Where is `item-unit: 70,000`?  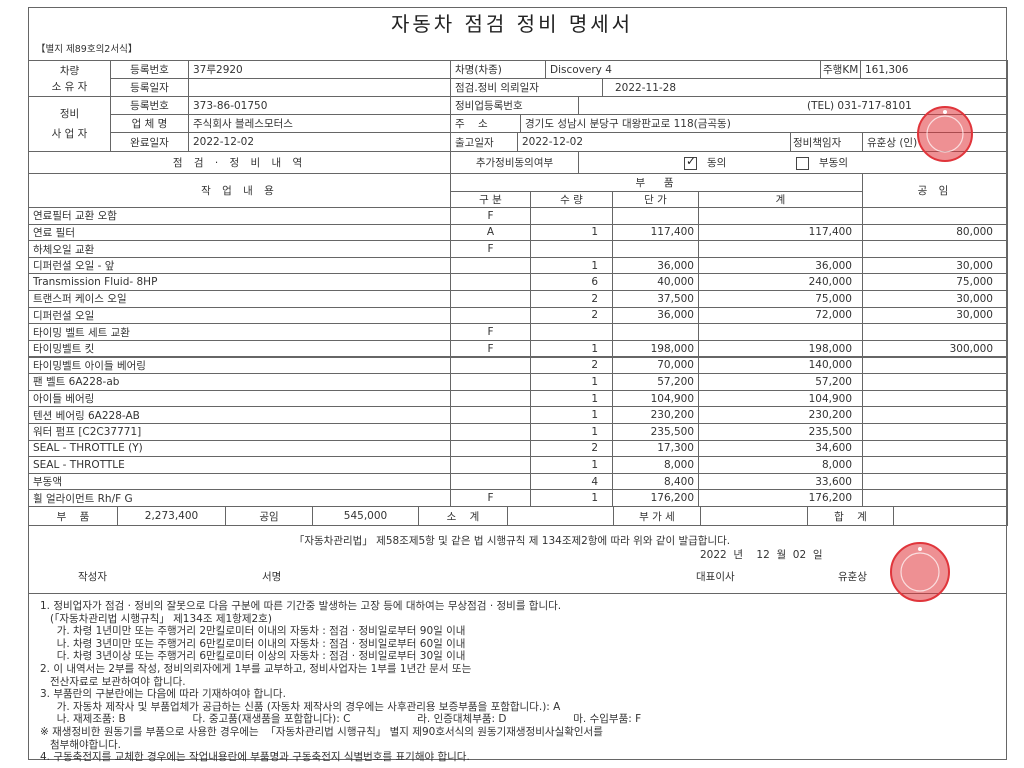
item-unit: 70,000 is located at coordinates (655, 365).